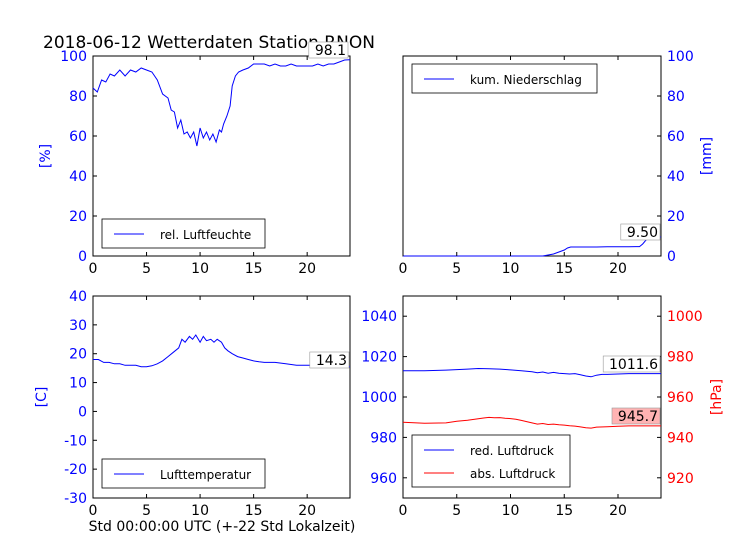  I want to click on y-tick-label: 1020, so click(379, 358).